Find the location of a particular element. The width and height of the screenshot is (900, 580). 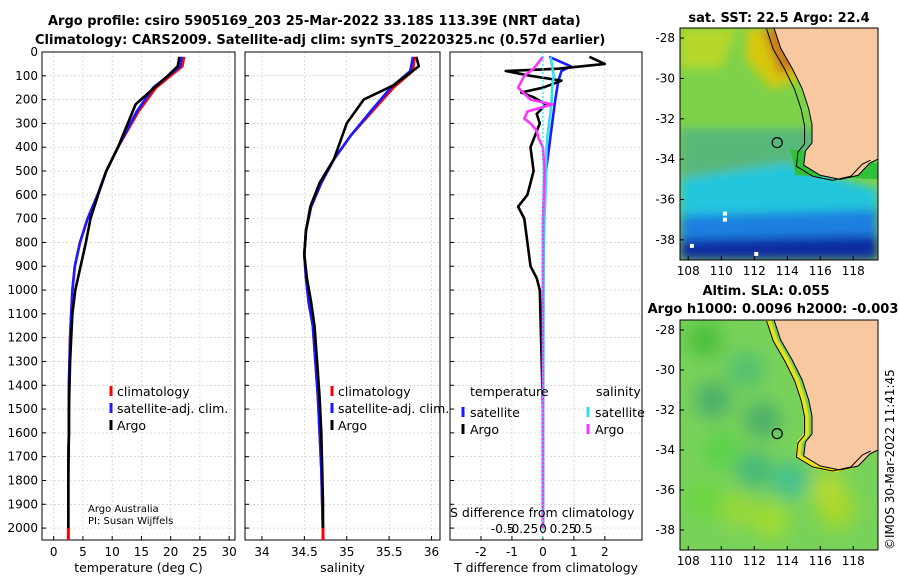

sla-ytick-label: -36 is located at coordinates (665, 490).